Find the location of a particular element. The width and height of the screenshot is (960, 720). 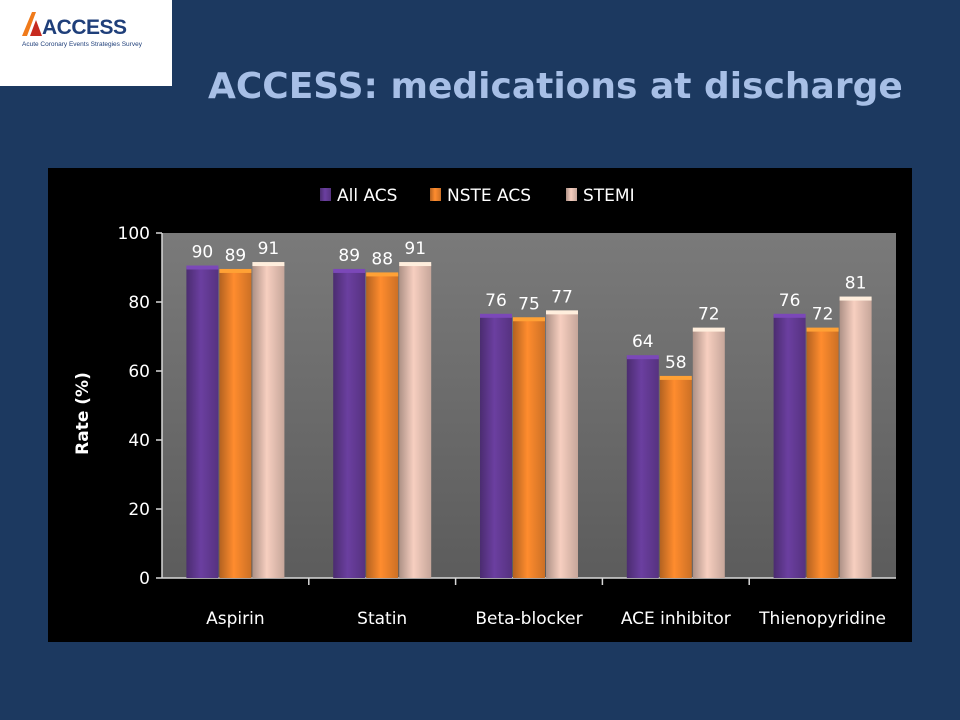

legend-label: STEMI is located at coordinates (609, 196).